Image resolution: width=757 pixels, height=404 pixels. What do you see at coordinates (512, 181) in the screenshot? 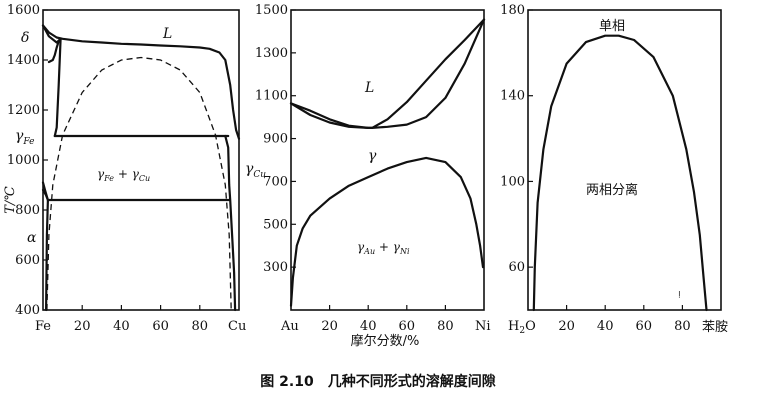
I see `y-tick-label: 100` at bounding box center [512, 181].